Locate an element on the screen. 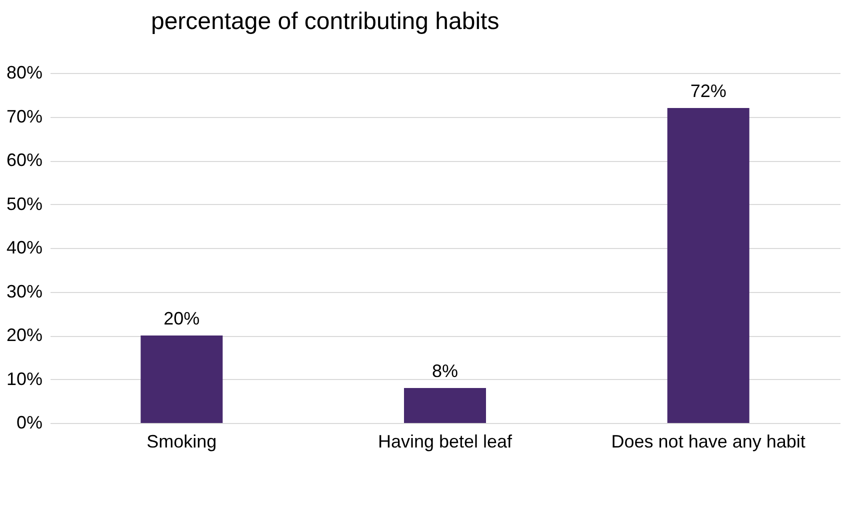 The width and height of the screenshot is (862, 524). y-tick-label: 30% is located at coordinates (24, 291).